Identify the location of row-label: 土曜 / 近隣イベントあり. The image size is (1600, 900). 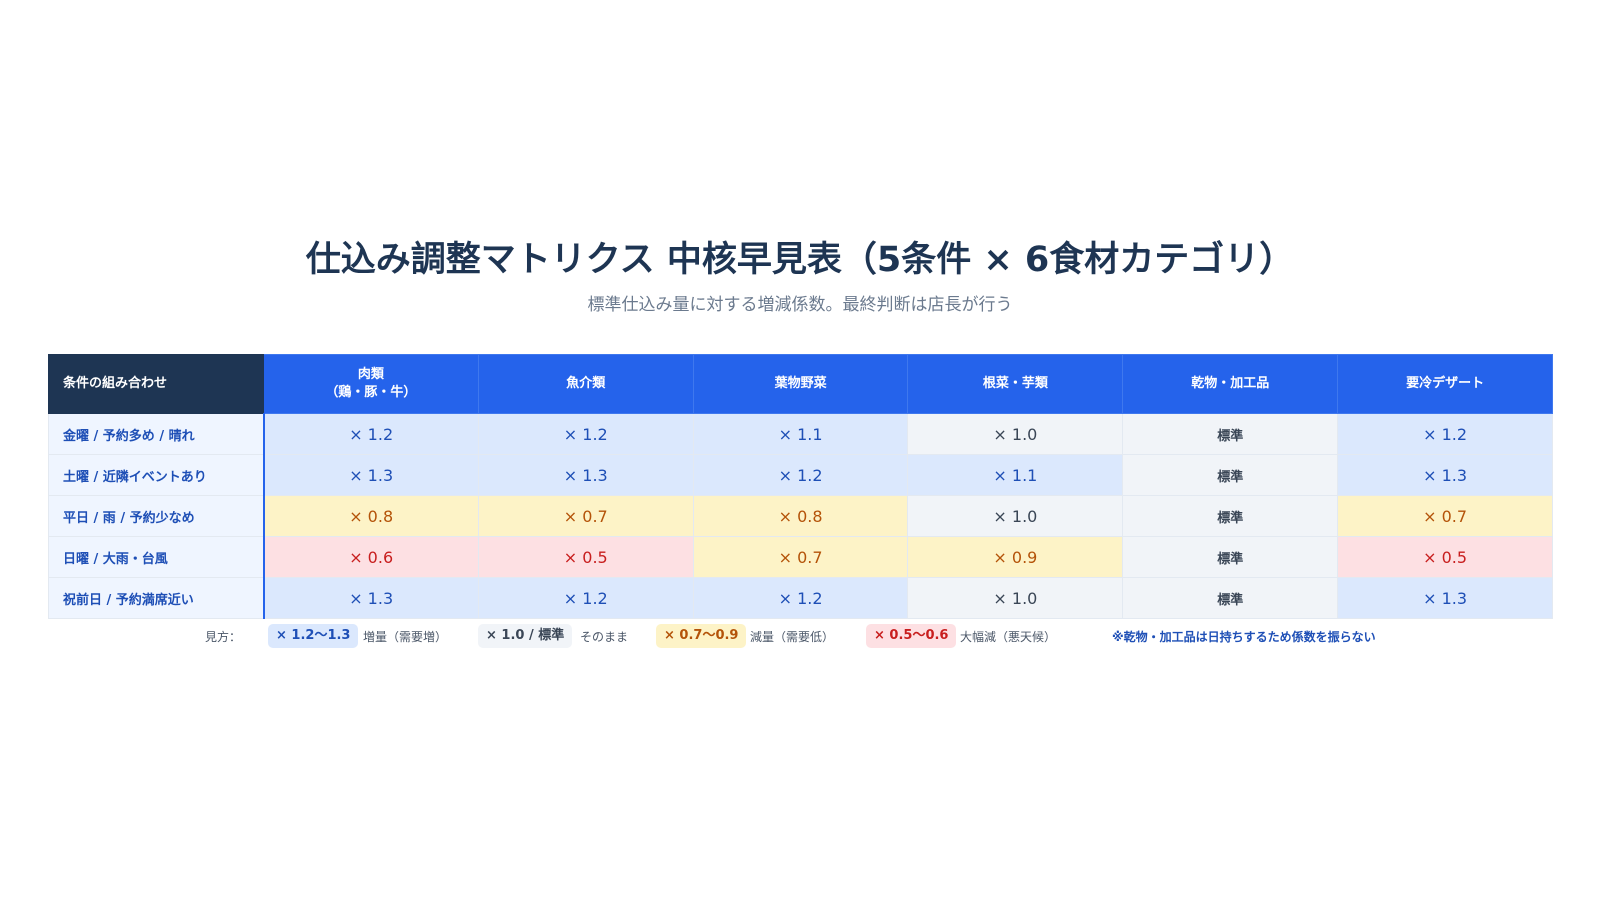
(156, 475).